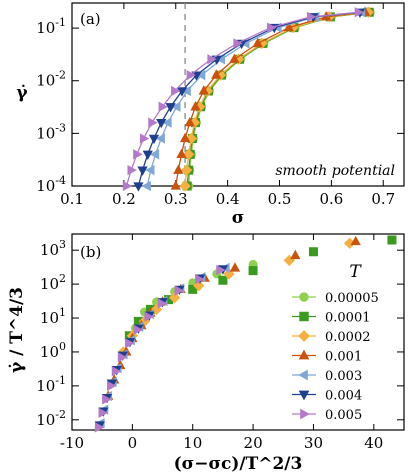 The image size is (415, 476). What do you see at coordinates (352, 298) in the screenshot?
I see `legend-label: 0.00005` at bounding box center [352, 298].